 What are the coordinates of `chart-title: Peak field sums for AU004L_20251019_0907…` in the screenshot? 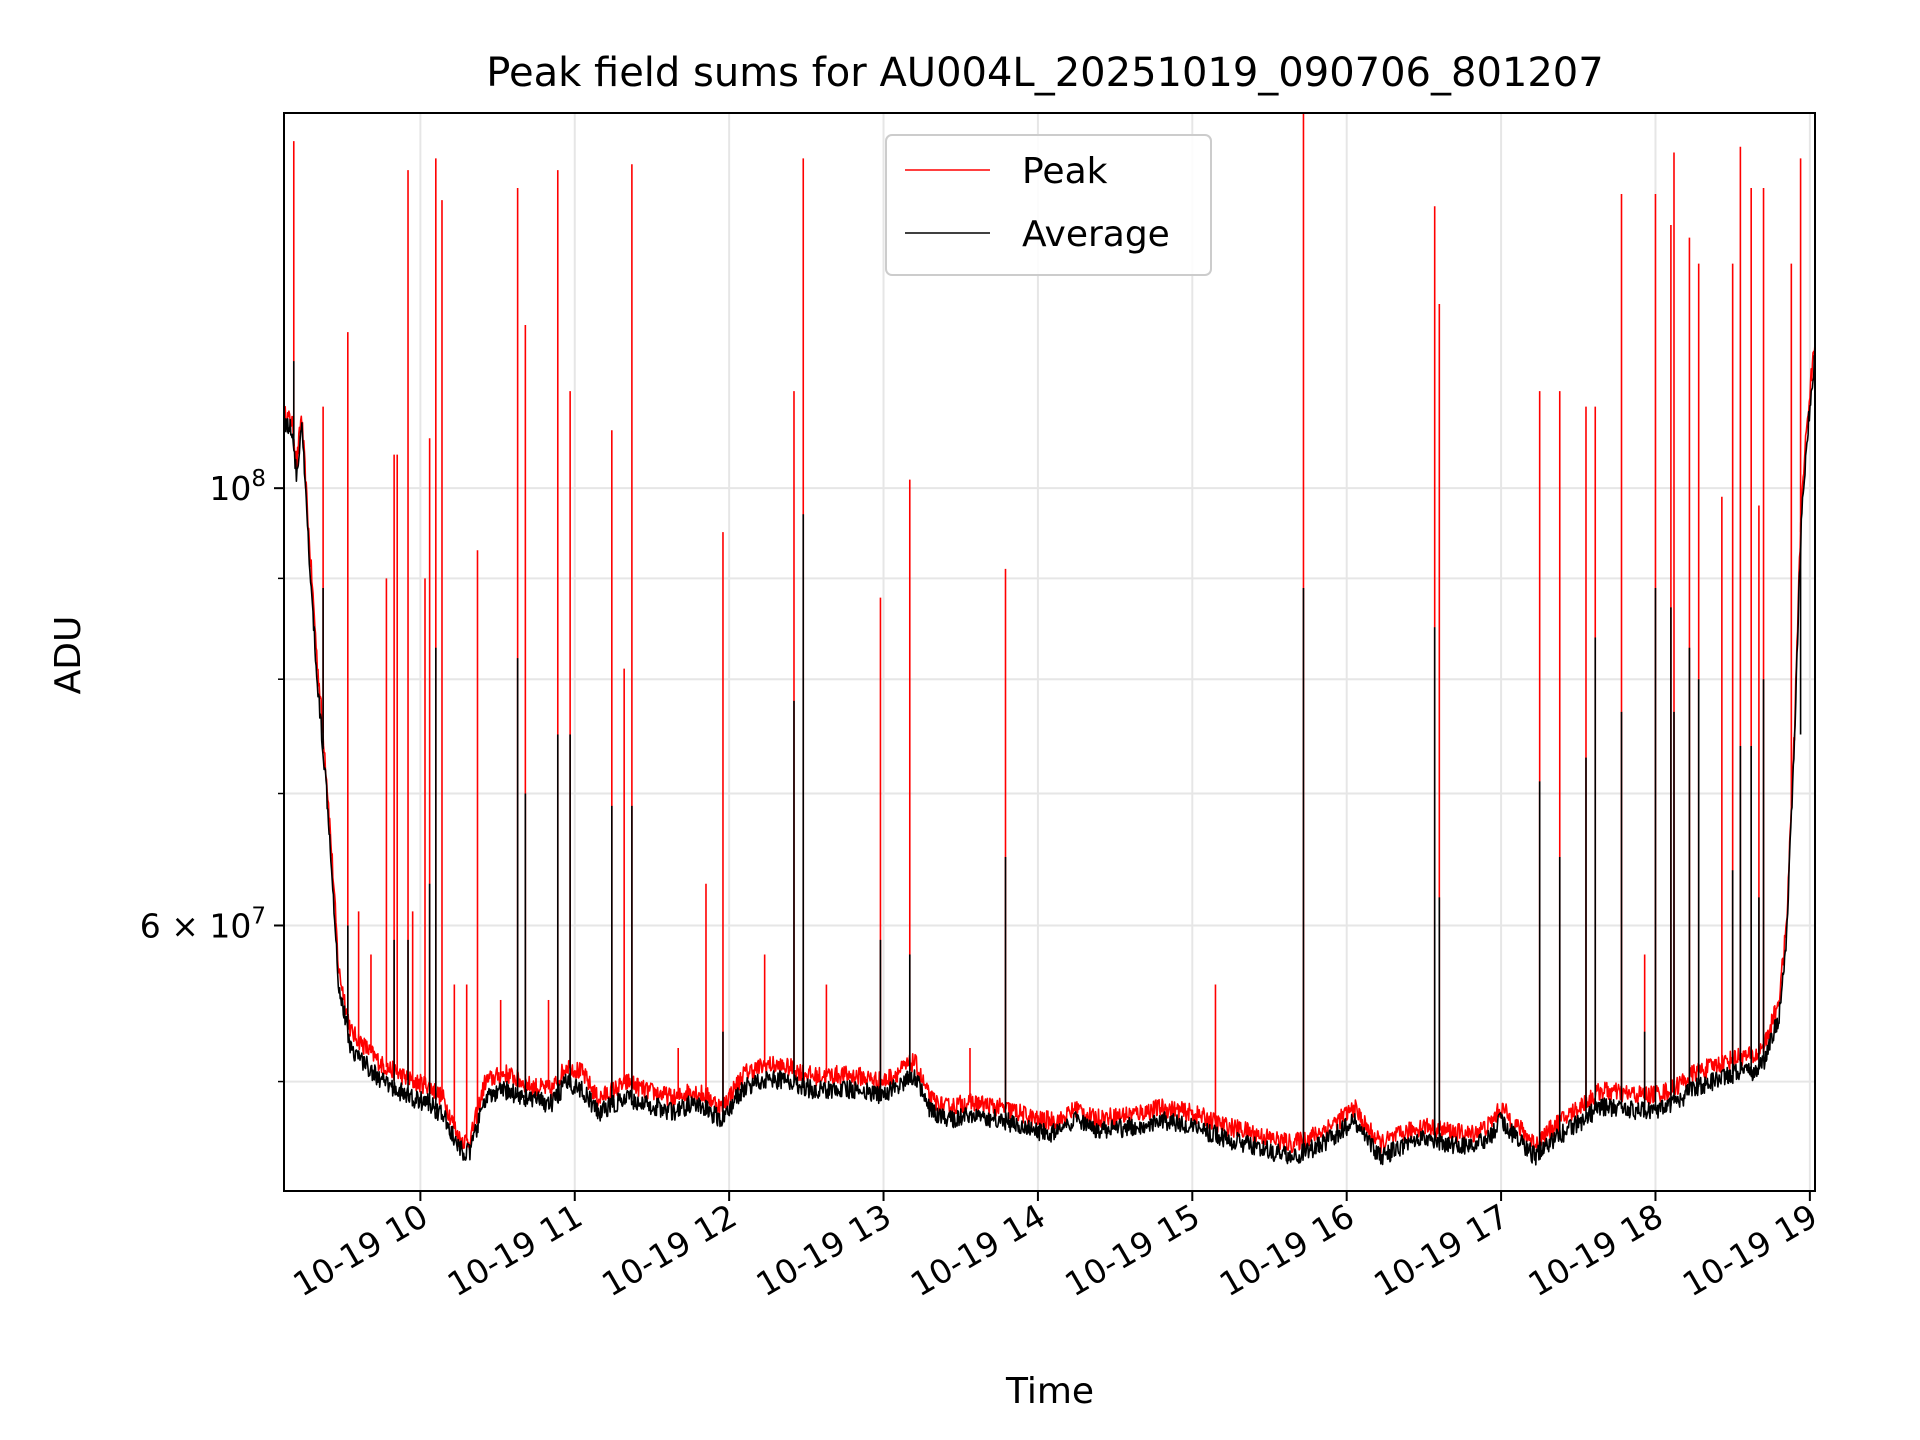 It's located at (1044, 73).